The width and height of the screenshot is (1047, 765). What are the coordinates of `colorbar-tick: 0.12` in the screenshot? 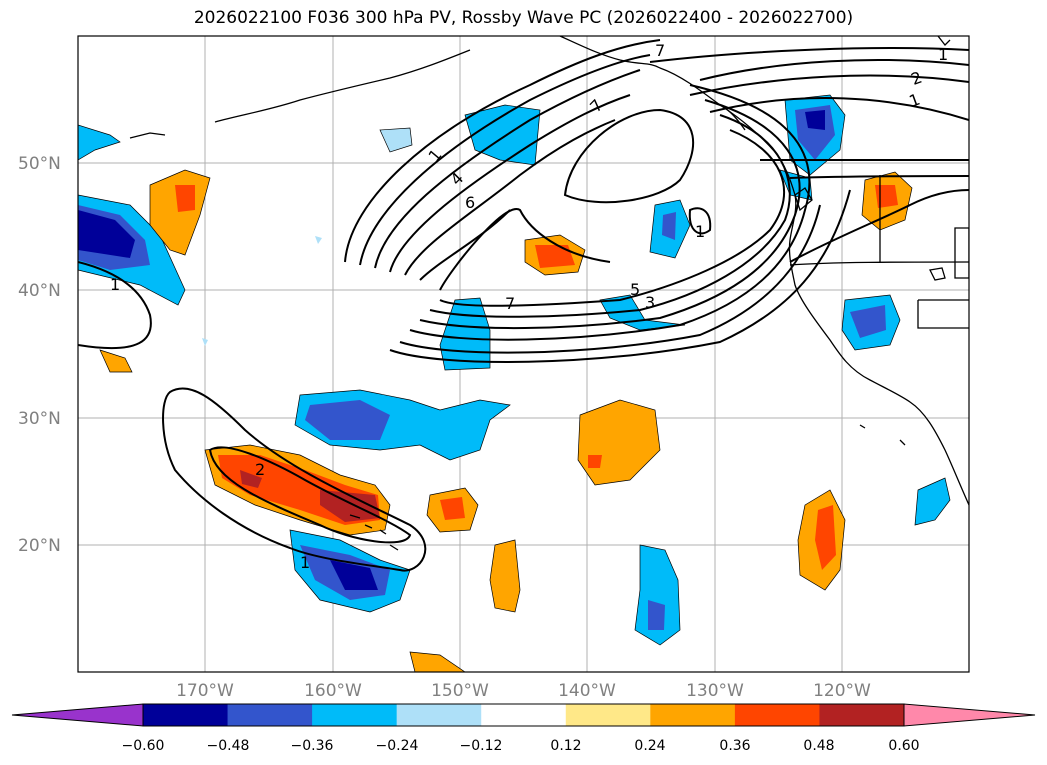 It's located at (565, 746).